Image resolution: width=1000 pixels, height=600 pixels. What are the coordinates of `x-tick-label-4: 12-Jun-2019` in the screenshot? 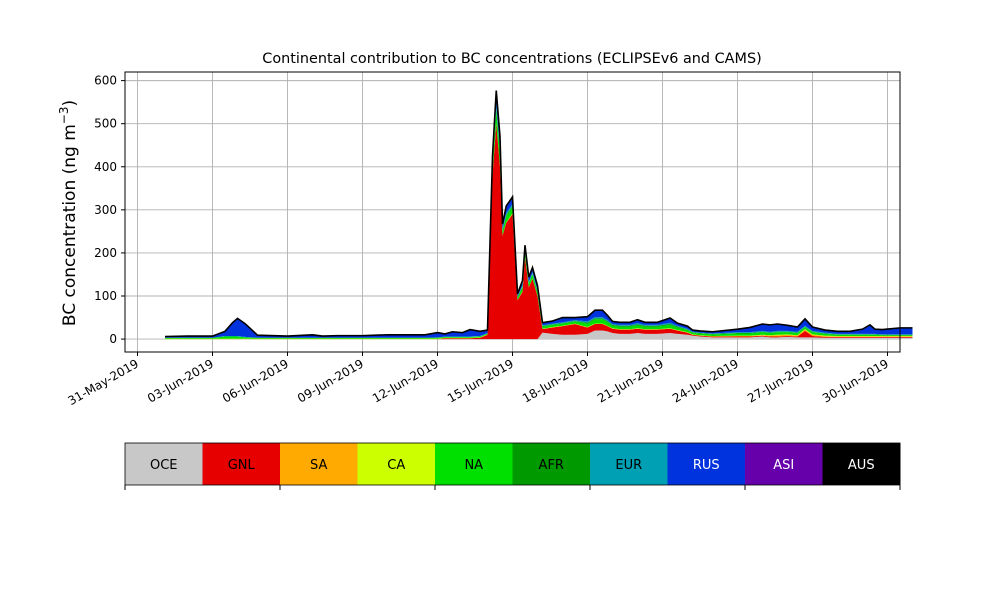 It's located at (405, 380).